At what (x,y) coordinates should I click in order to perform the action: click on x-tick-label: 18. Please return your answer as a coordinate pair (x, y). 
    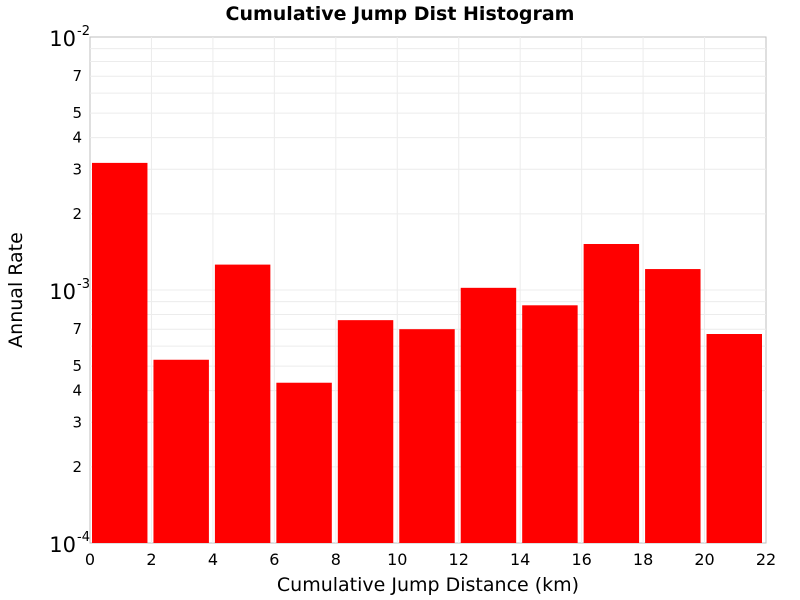
    Looking at the image, I should click on (643, 559).